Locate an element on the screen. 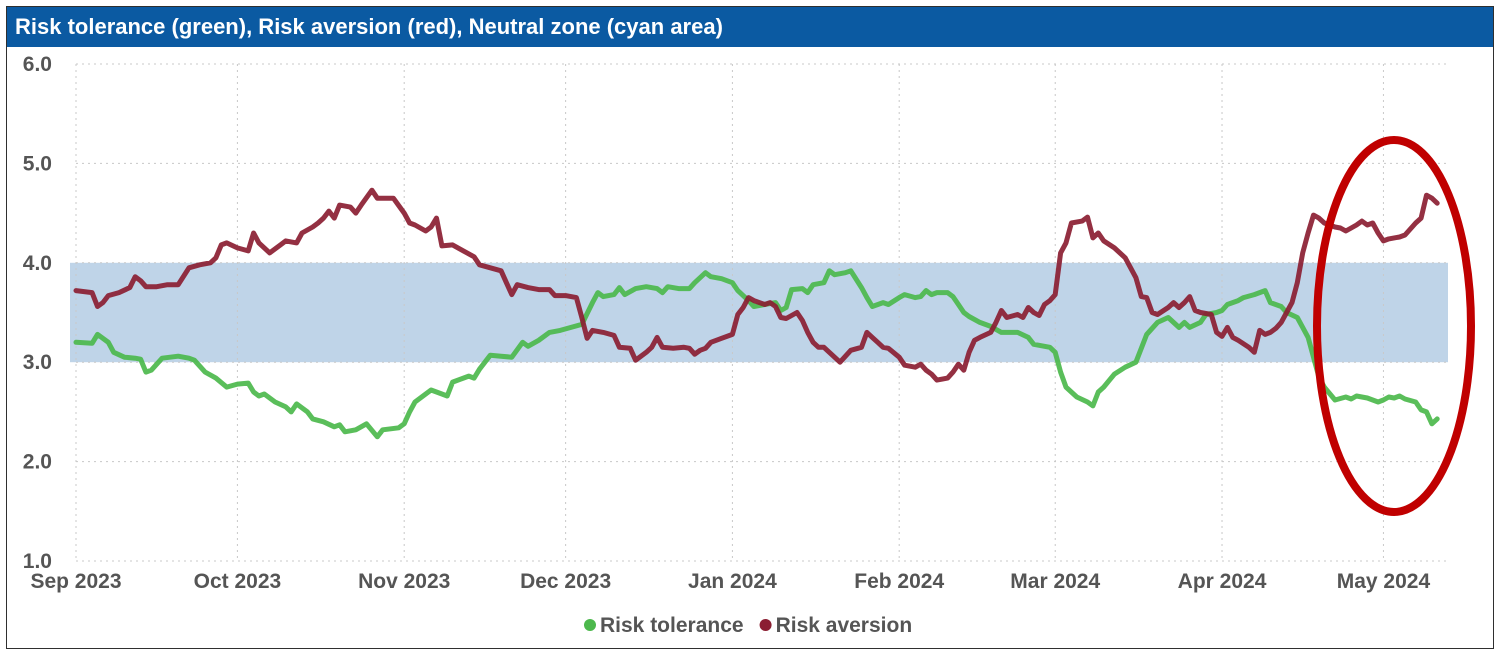 The width and height of the screenshot is (1502, 657). y-tick-label: 6.0 is located at coordinates (37, 64).